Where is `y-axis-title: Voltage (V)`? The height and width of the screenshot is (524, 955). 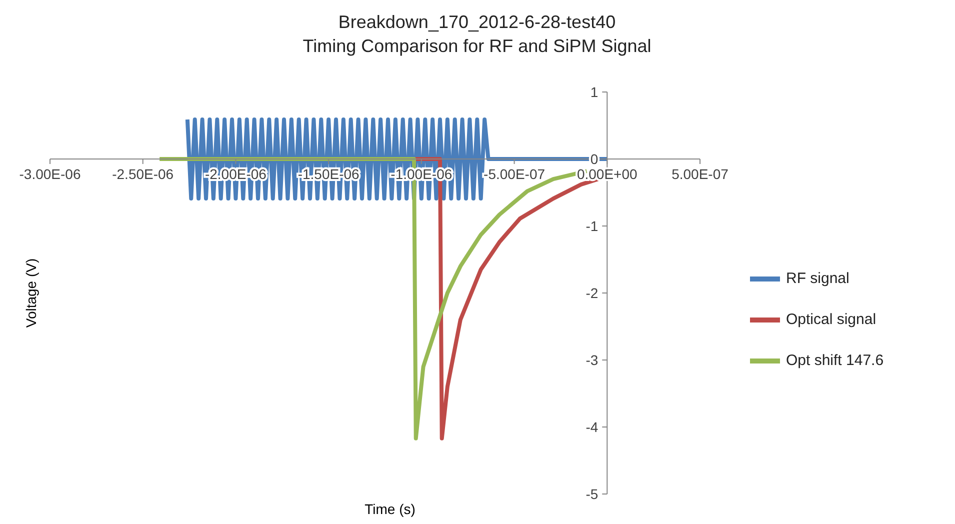 y-axis-title: Voltage (V) is located at coordinates (31, 293).